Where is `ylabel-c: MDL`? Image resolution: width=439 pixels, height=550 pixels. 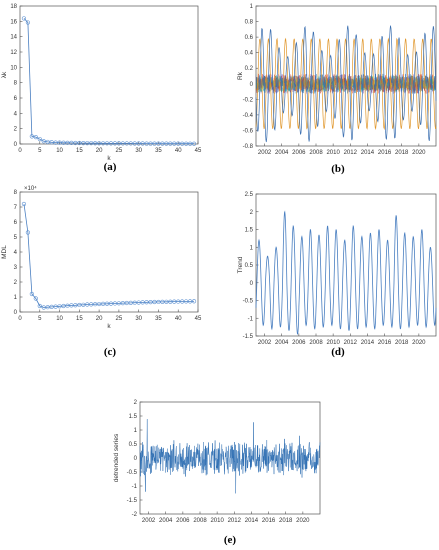 ylabel-c: MDL is located at coordinates (4, 252).